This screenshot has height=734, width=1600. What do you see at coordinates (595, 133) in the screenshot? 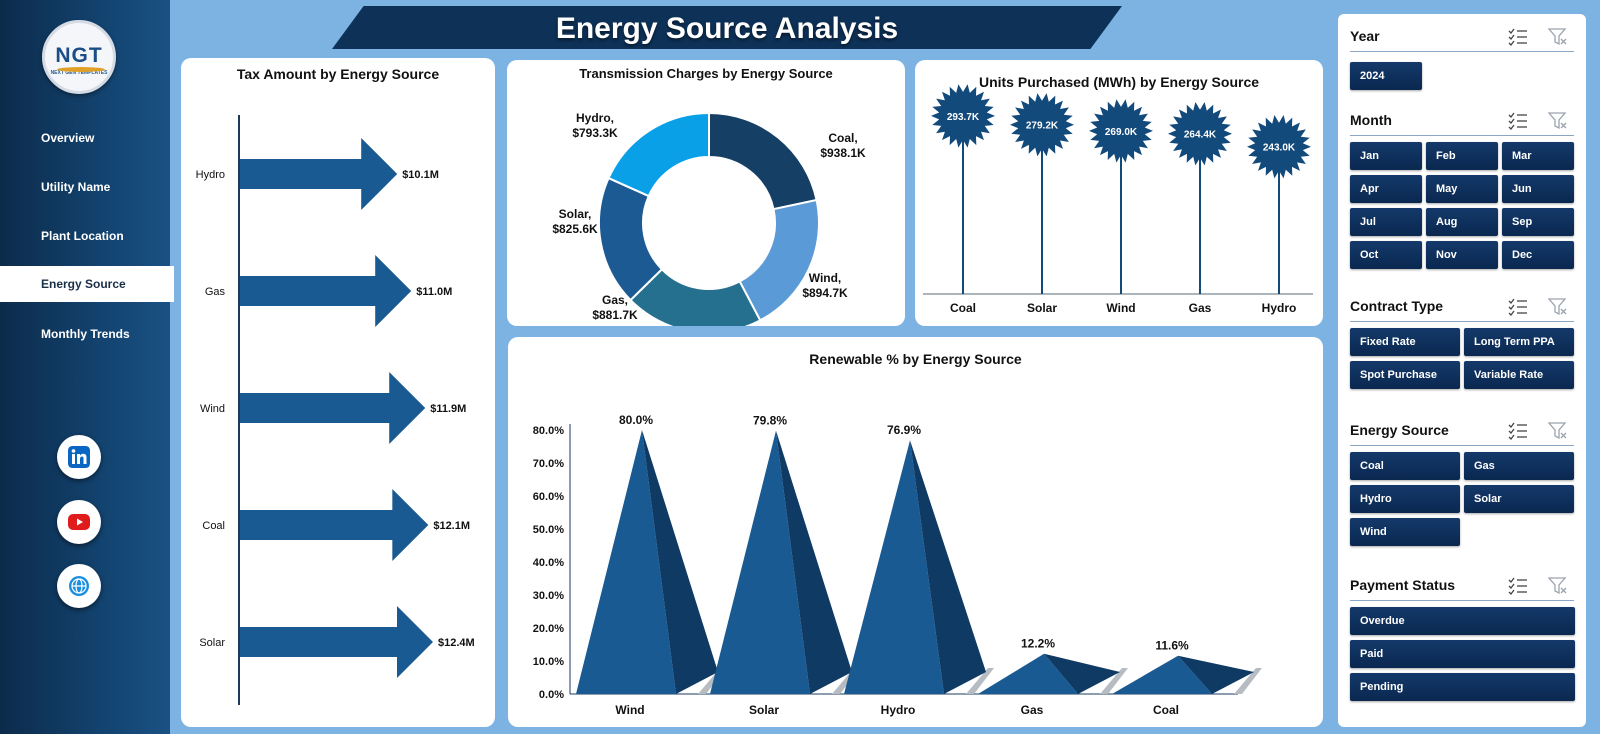
I see `donut-label-value: $793.3K` at bounding box center [595, 133].